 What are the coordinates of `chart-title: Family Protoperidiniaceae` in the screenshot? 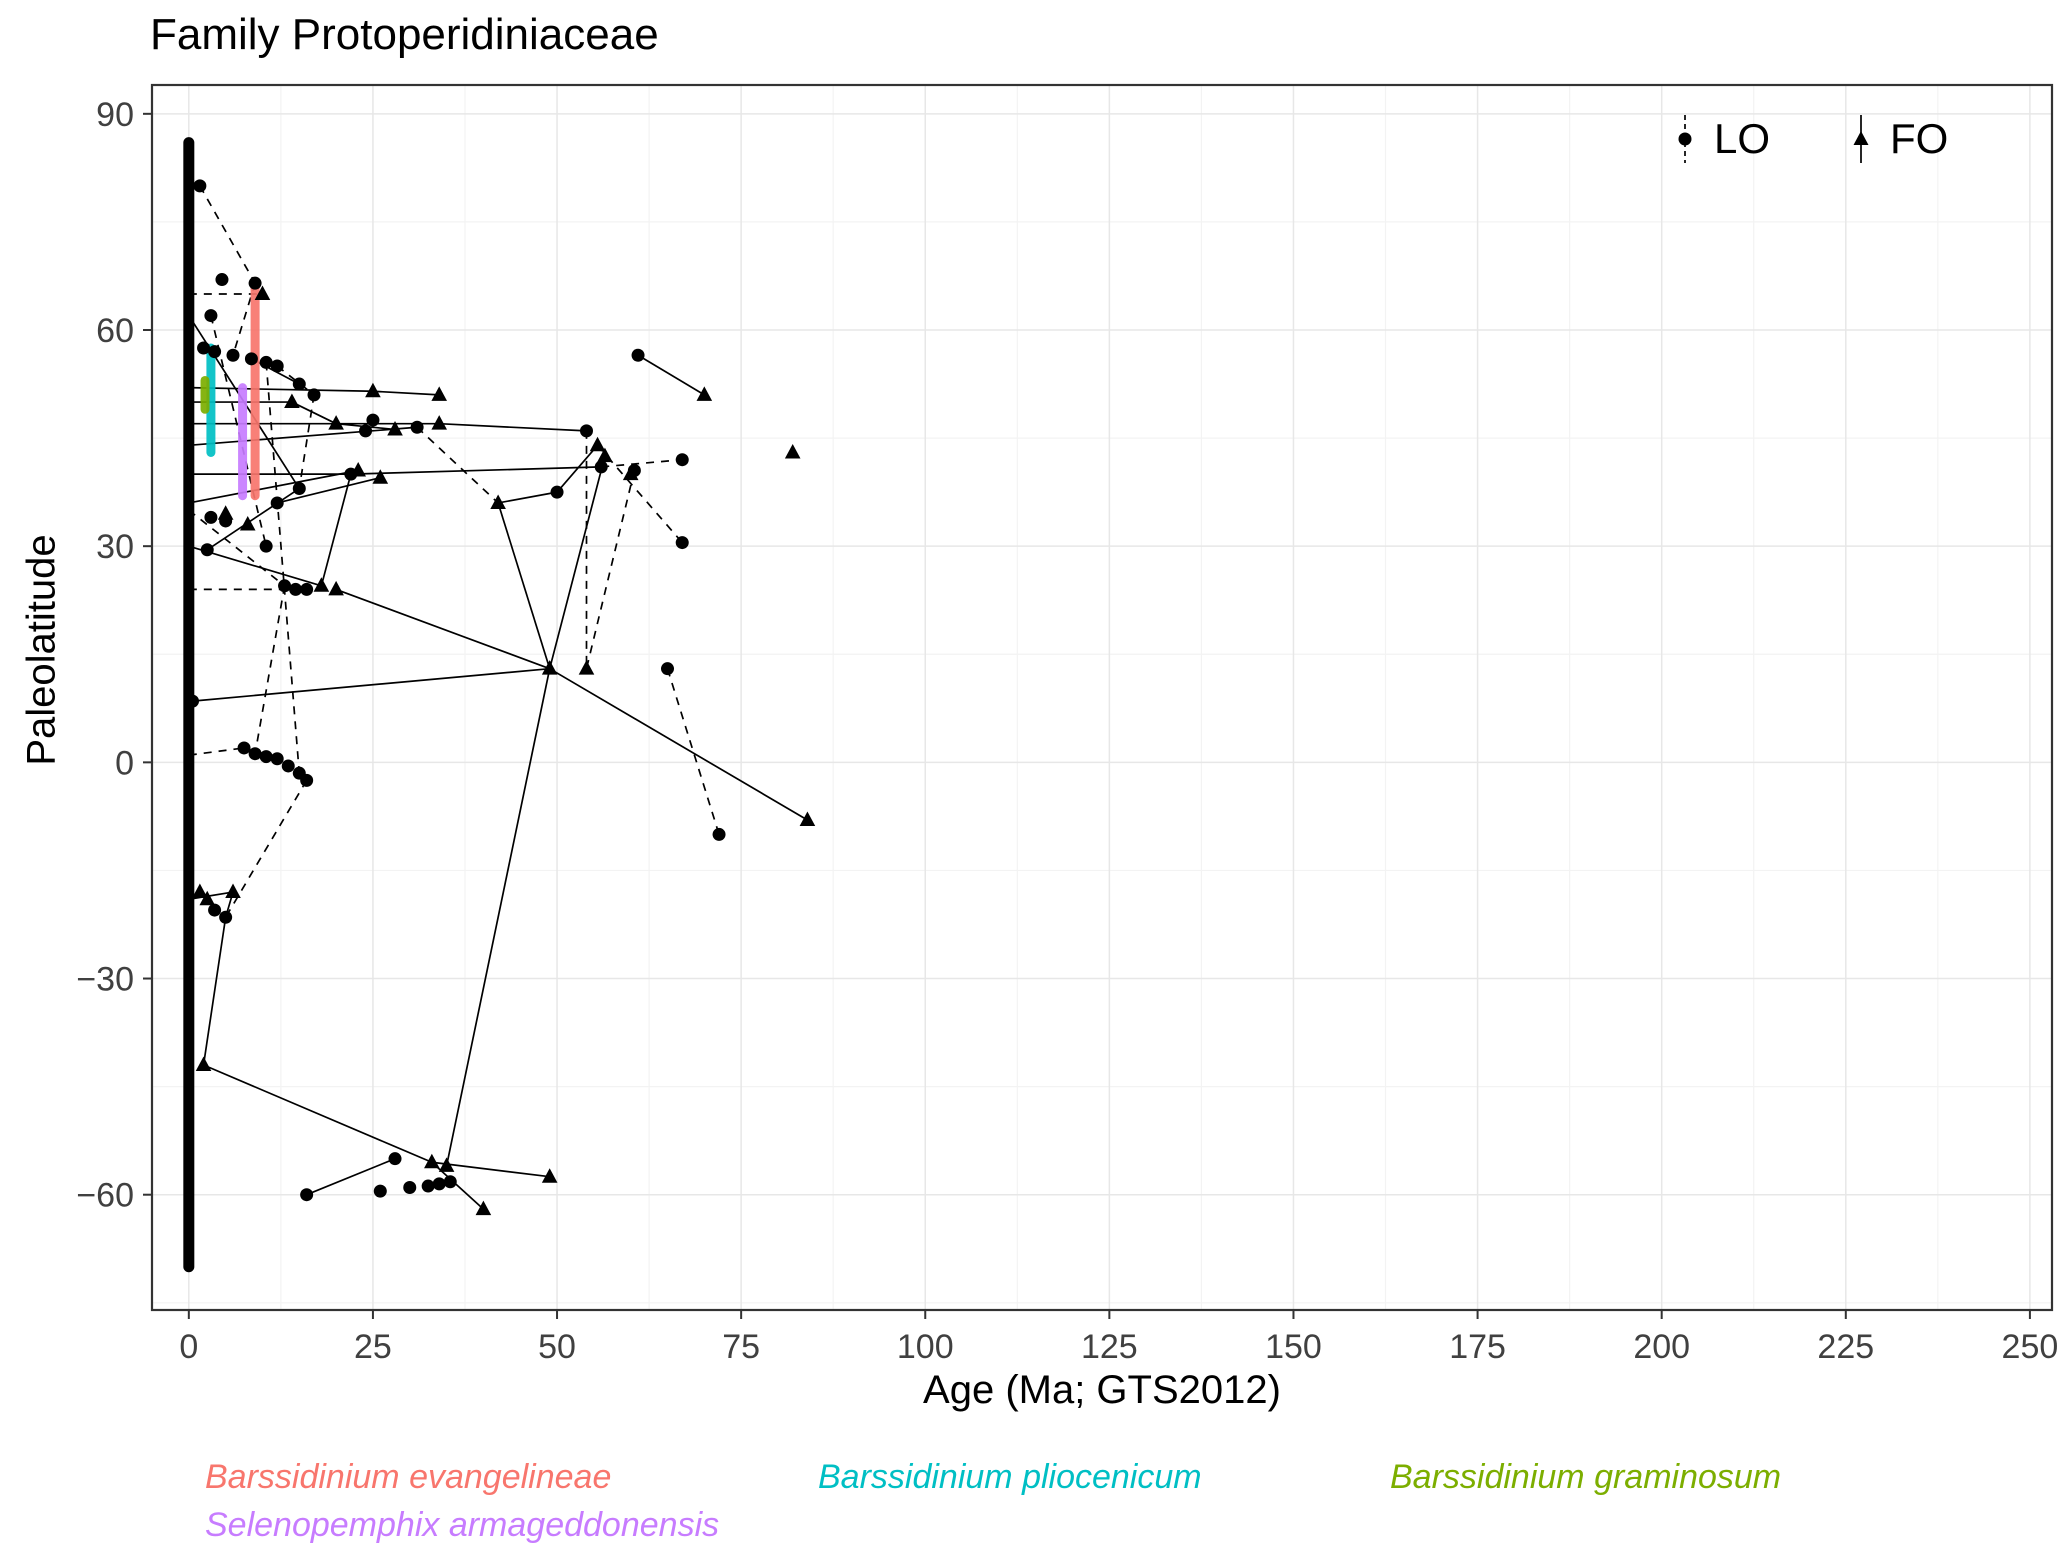 It's located at (404, 34).